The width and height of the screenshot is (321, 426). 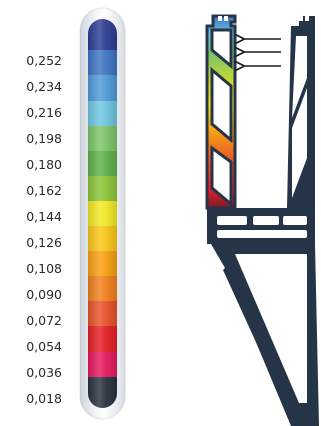 What do you see at coordinates (44, 294) in the screenshot?
I see `legend-value-9: 0,090` at bounding box center [44, 294].